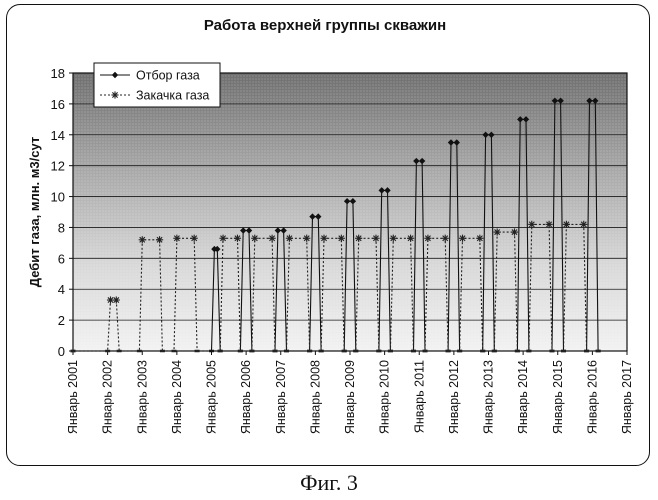 Image resolution: width=658 pixels, height=500 pixels. What do you see at coordinates (419, 396) in the screenshot?
I see `x-tick-label: Январь 2011` at bounding box center [419, 396].